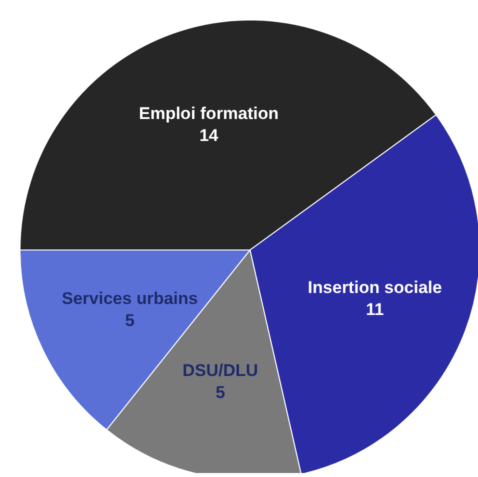  Describe the element at coordinates (220, 370) in the screenshot. I see `slice-label: DSU/DLU` at that location.